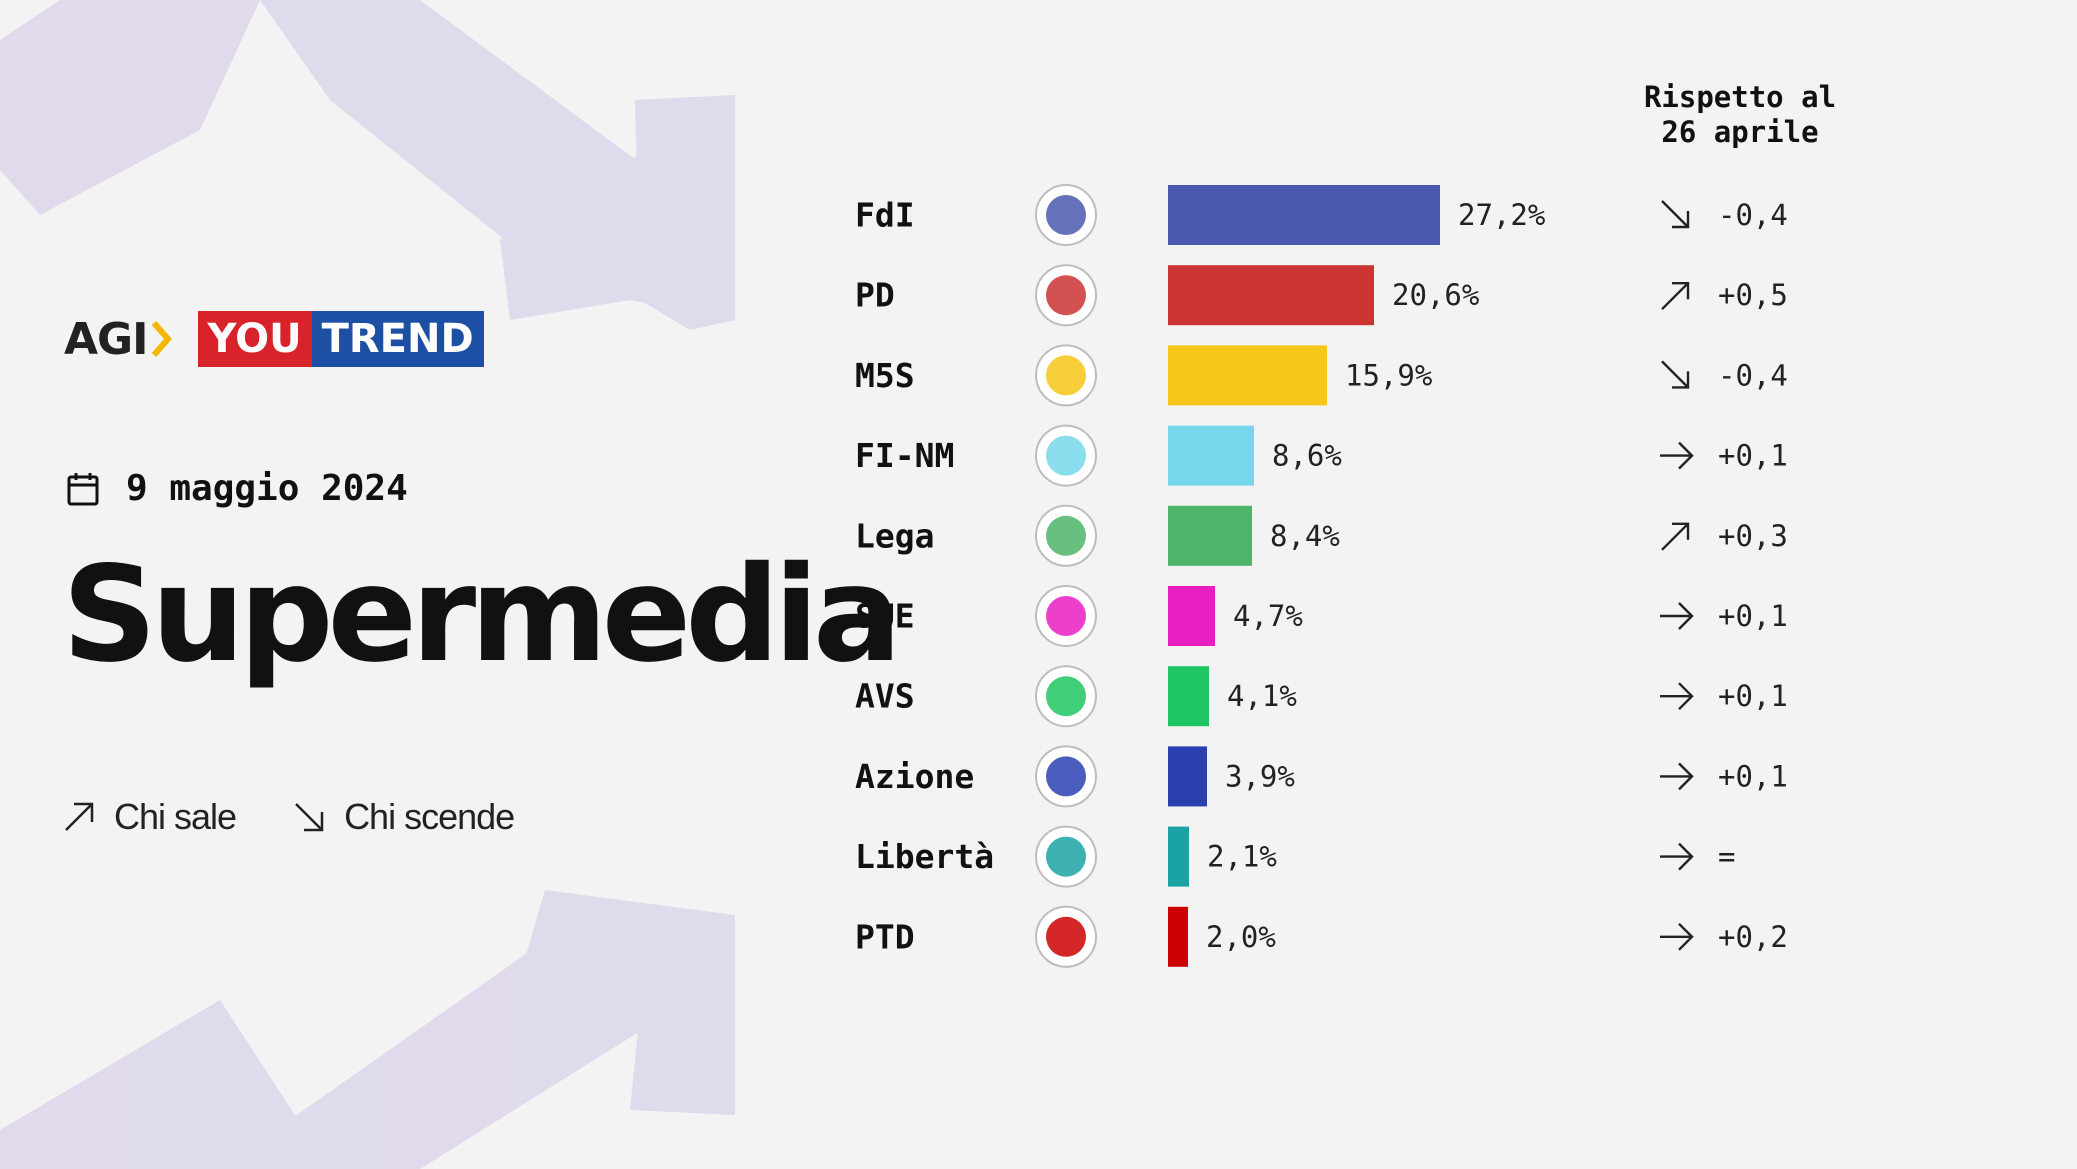  I want to click on legend: Chi sale Chi scende, so click(316, 817).